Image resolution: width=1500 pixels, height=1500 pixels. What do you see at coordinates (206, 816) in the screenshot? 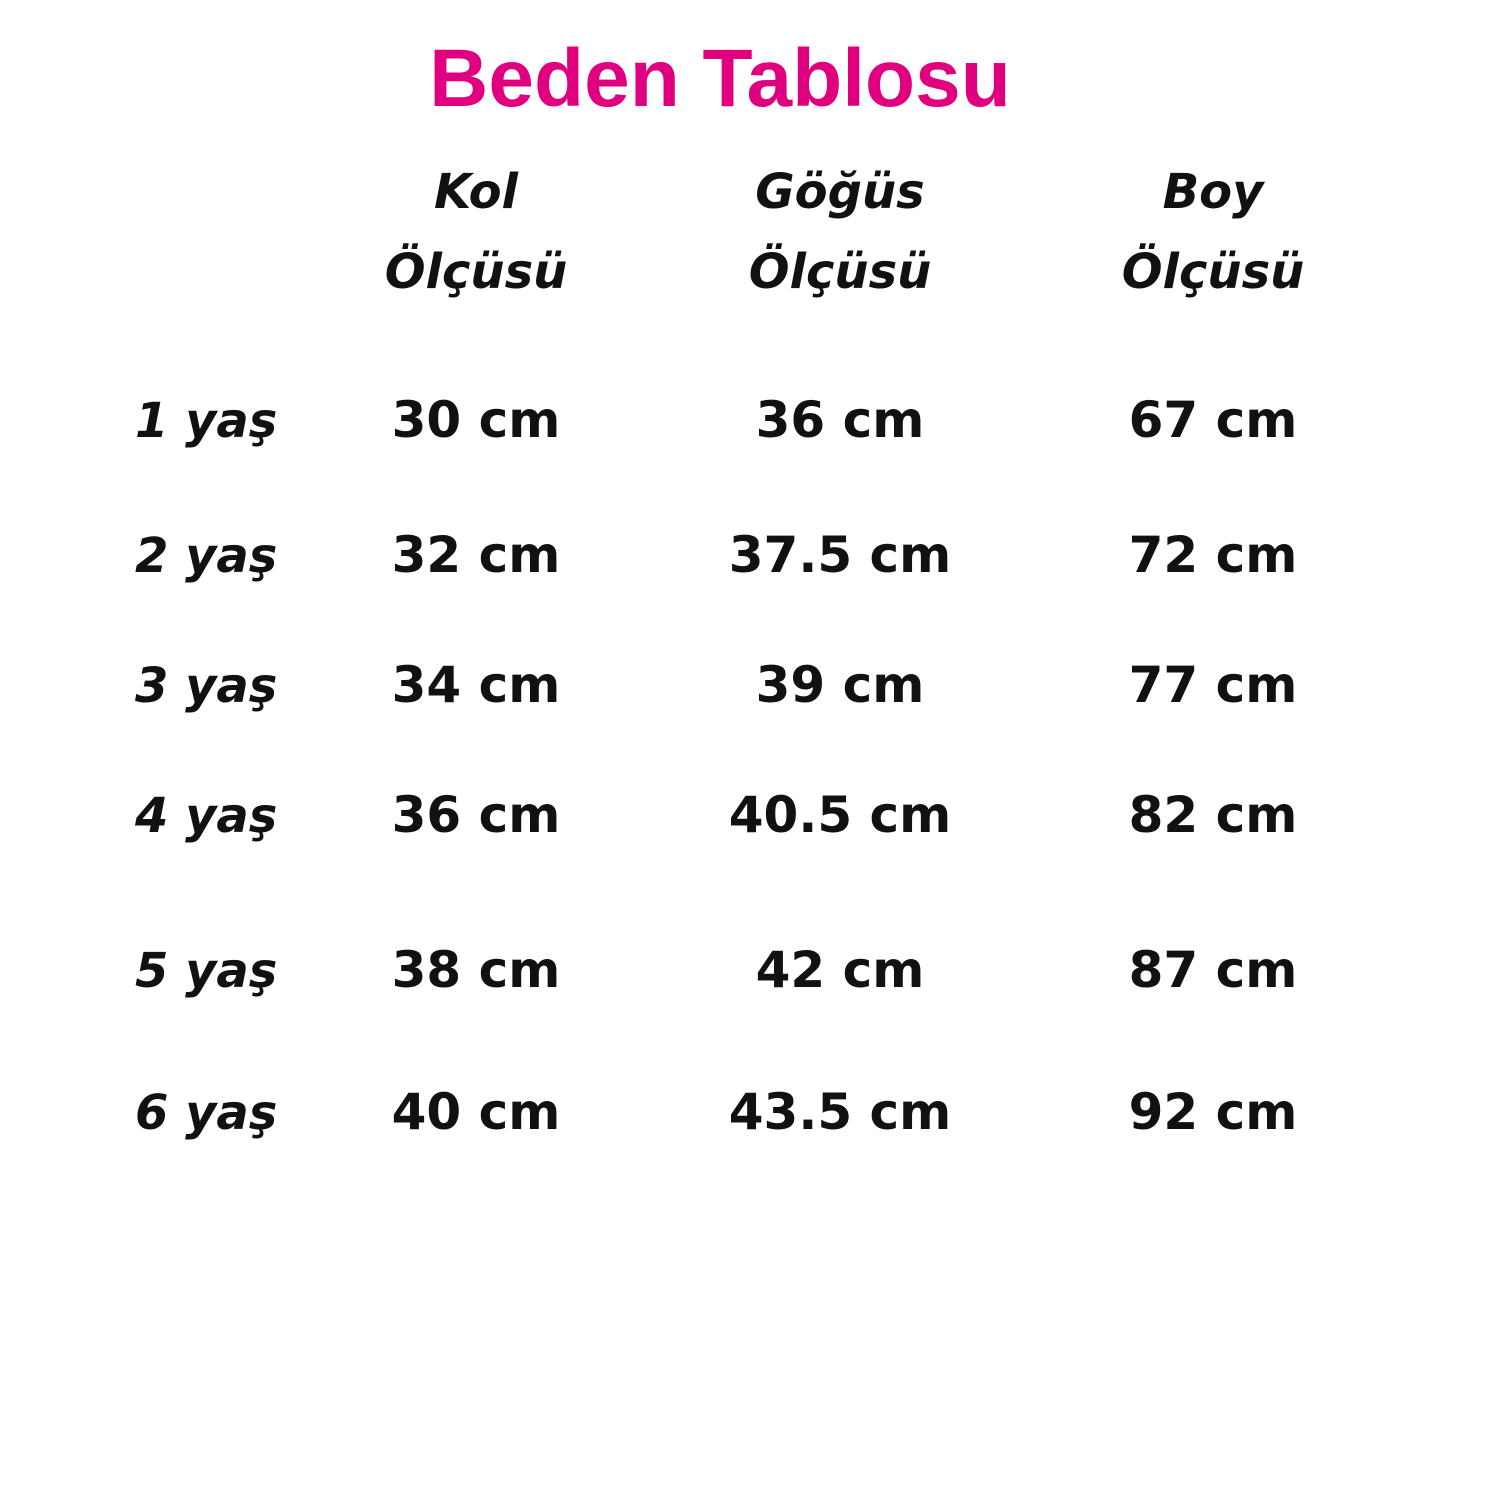
I see `row-label: 4 yaş` at bounding box center [206, 816].